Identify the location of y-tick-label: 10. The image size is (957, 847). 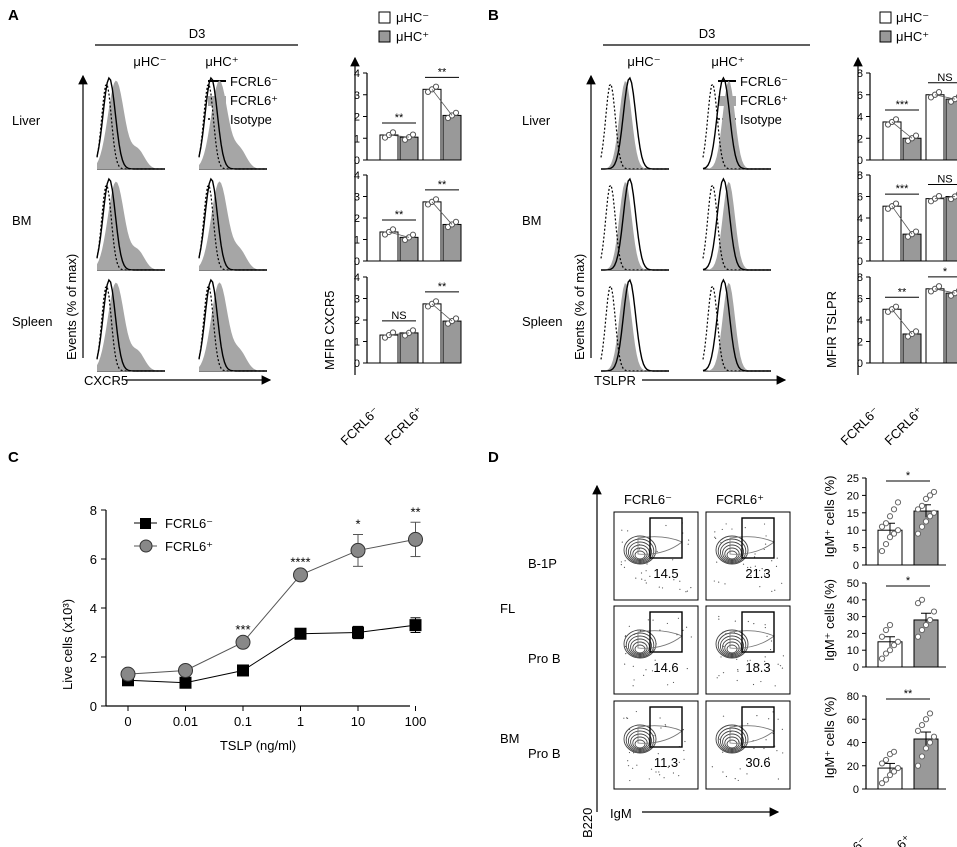
(853, 651).